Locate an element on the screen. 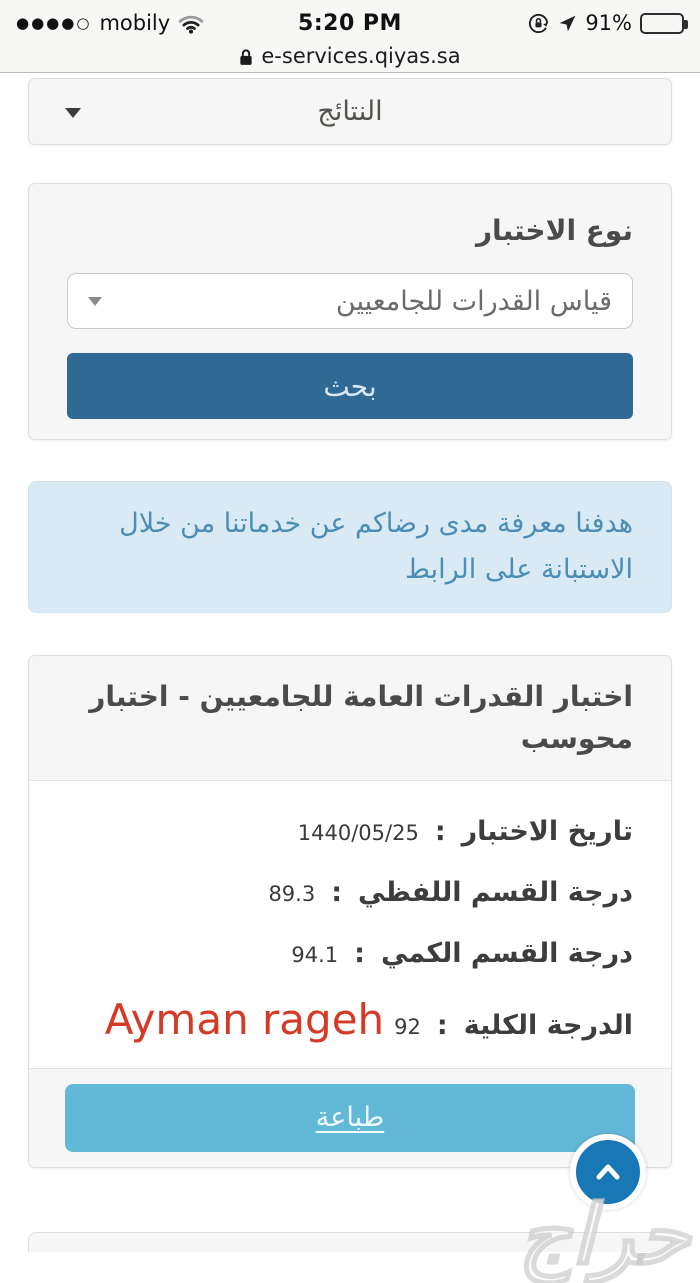 Image resolution: width=700 pixels, height=1283 pixels. address-bar-domain: e-services.qiyas.sa is located at coordinates (361, 56).